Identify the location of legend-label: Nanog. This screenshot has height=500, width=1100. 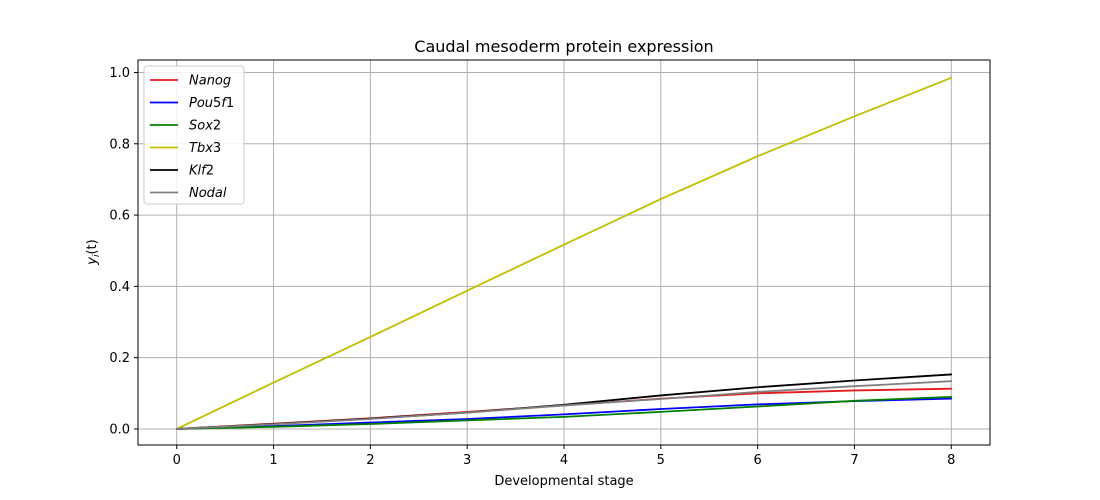
(210, 81).